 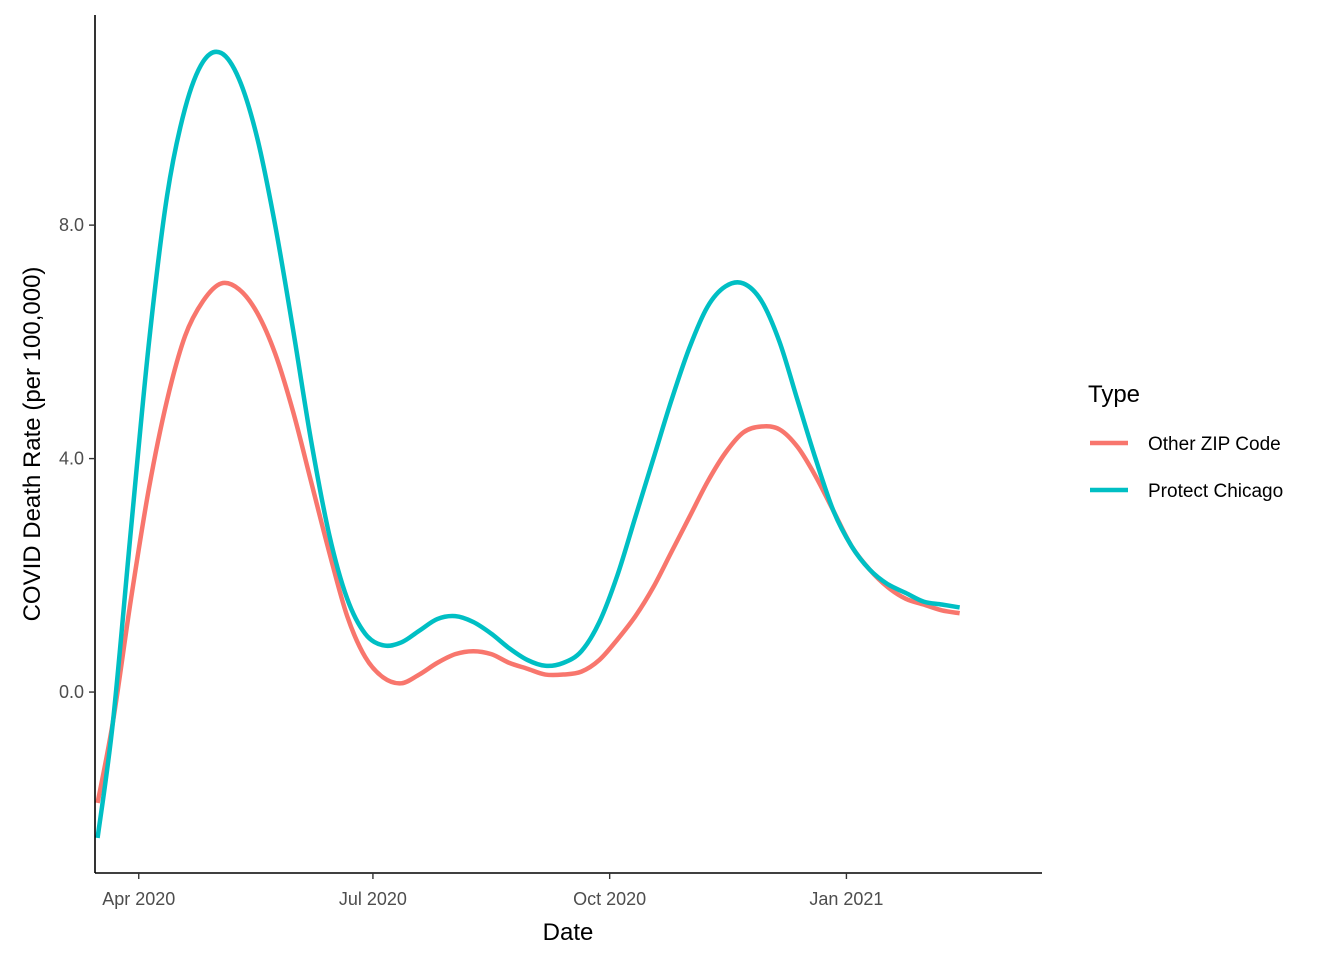 What do you see at coordinates (609, 899) in the screenshot?
I see `x-tick-label: Oct 2020` at bounding box center [609, 899].